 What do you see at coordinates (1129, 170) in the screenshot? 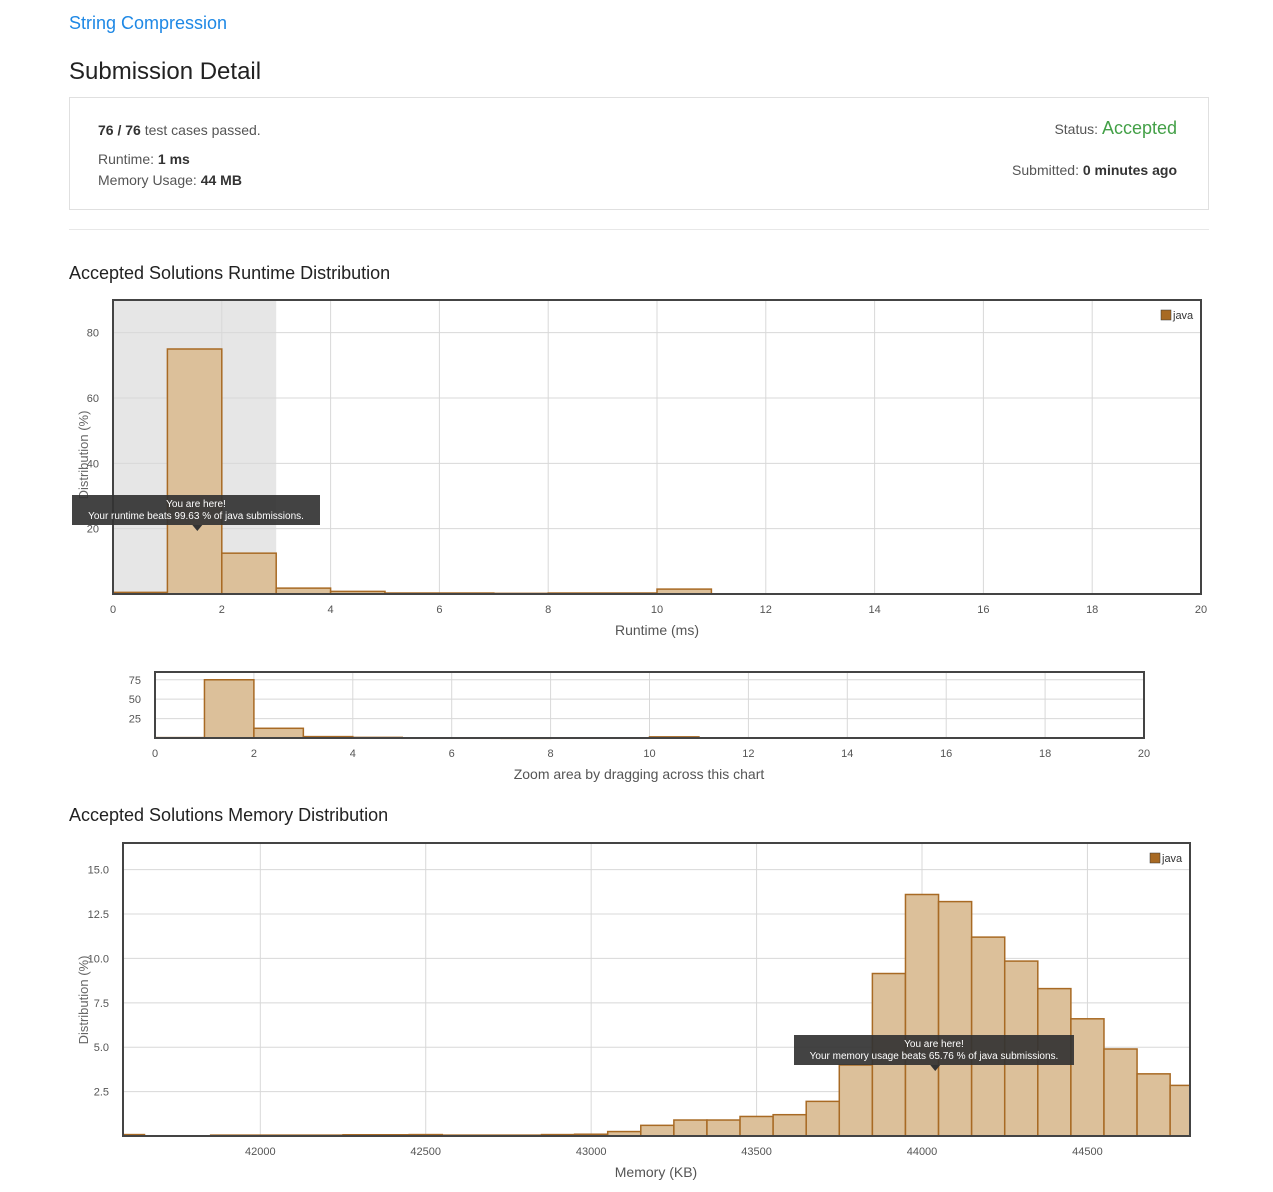
I see `submitted-value: 0 minutes ago` at bounding box center [1129, 170].